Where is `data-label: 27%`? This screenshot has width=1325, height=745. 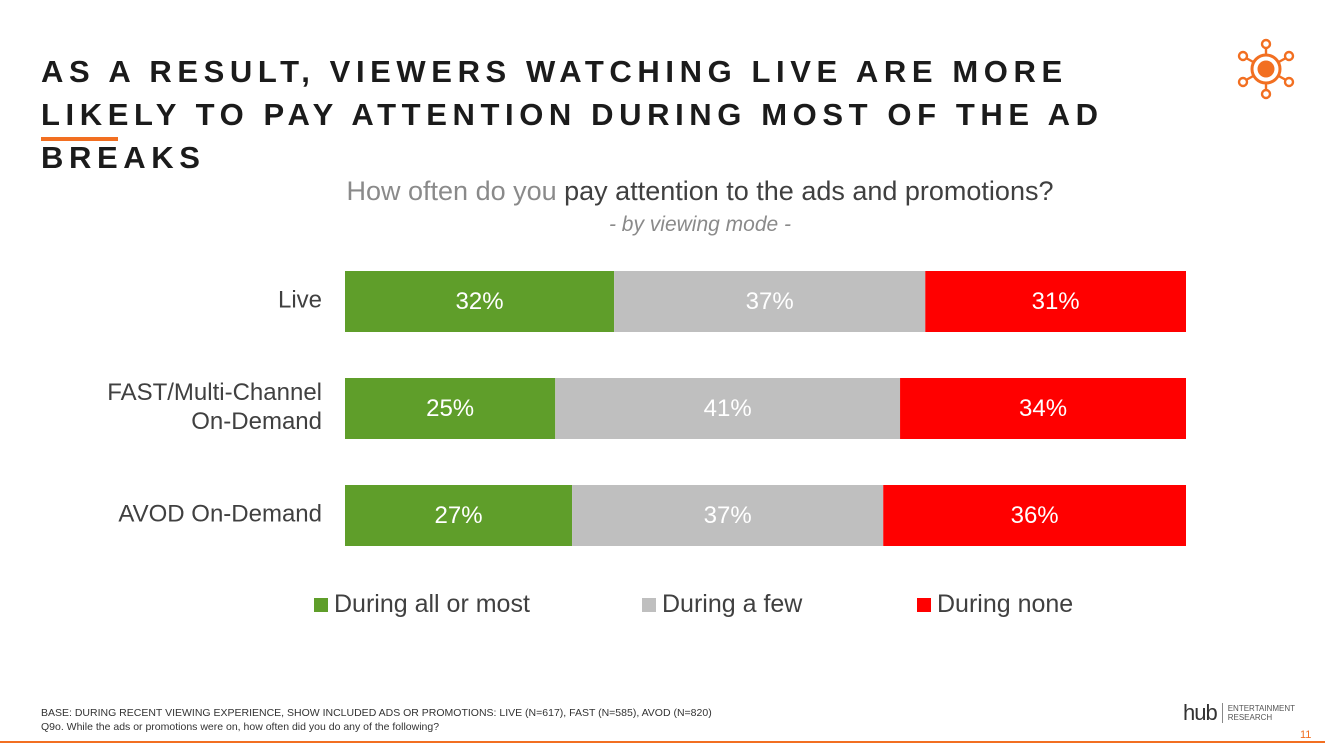
data-label: 27% is located at coordinates (459, 515).